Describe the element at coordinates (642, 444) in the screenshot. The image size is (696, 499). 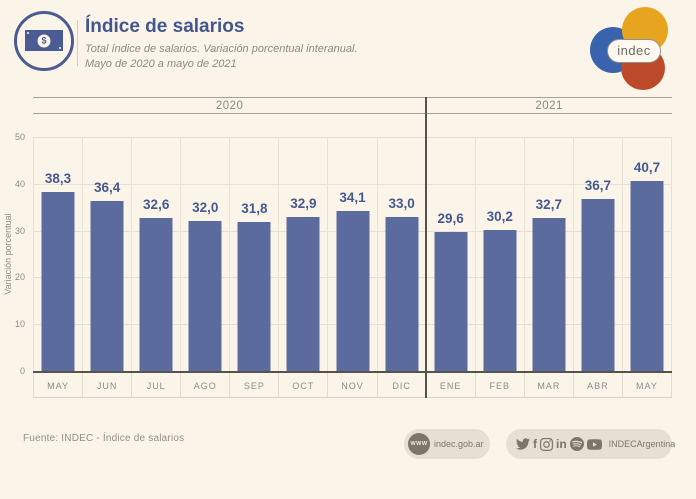
I see `social-handle: INDECArgentina` at that location.